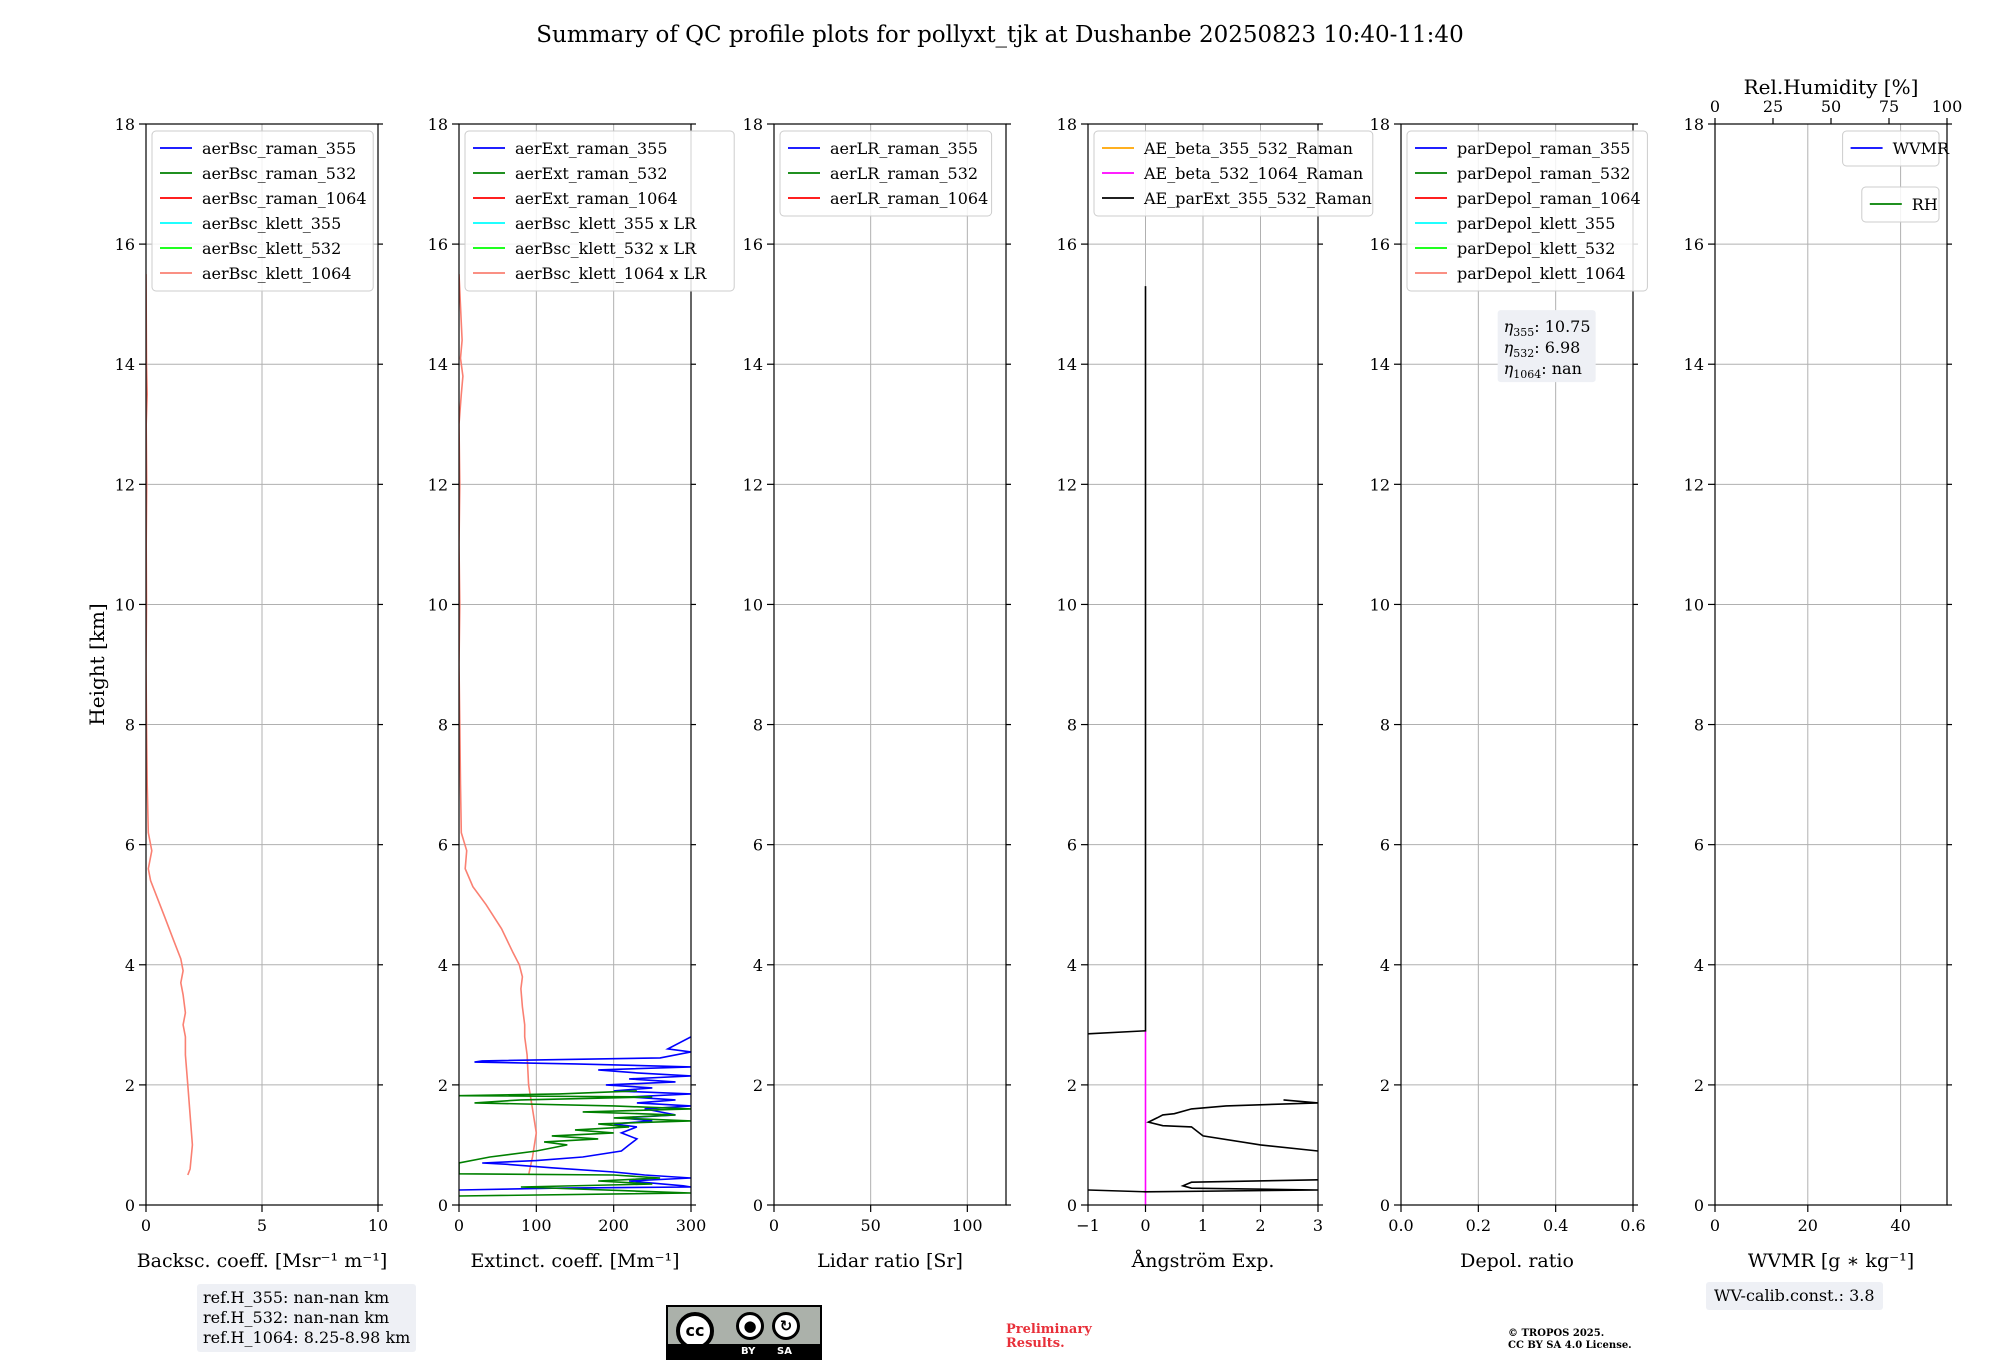  Describe the element at coordinates (1543, 370) in the screenshot. I see `eta-value: η1064: nan` at that location.